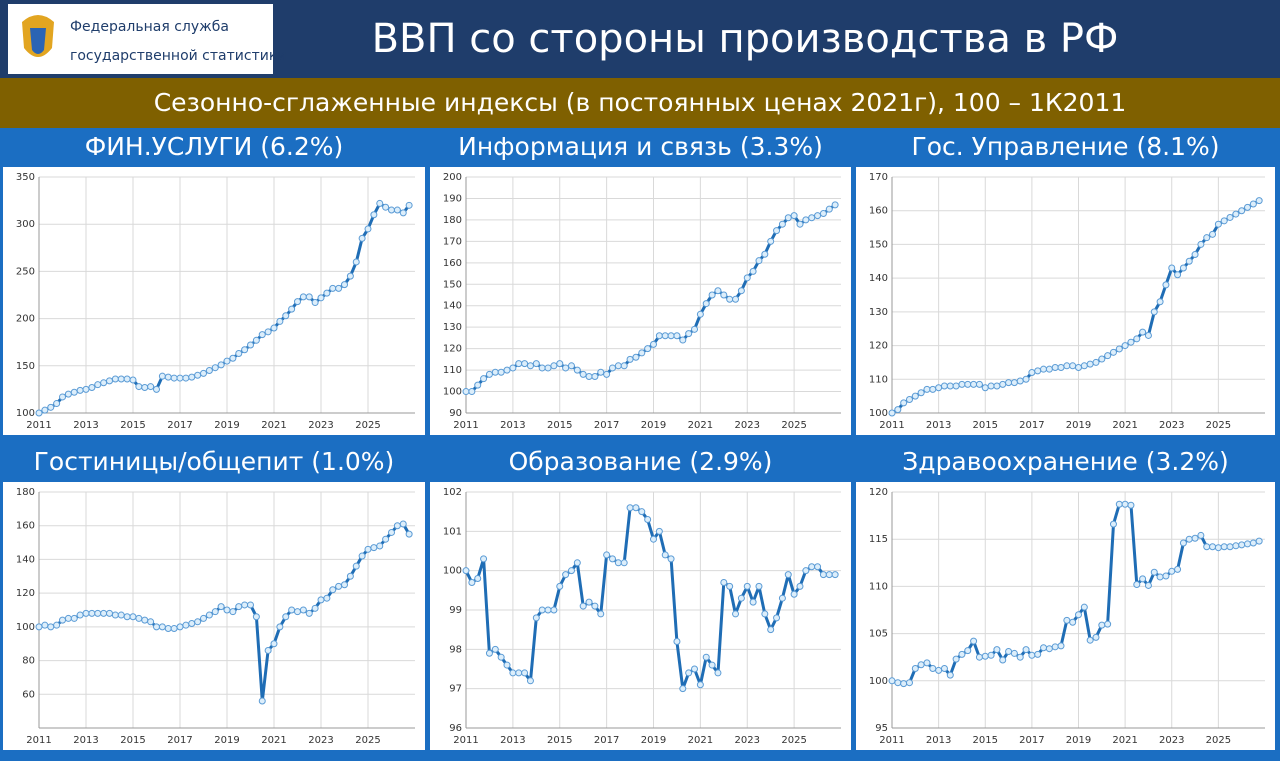  Describe the element at coordinates (214, 146) in the screenshot. I see `chart-title: ФИН.УСЛУГИ (6.2%)` at that location.